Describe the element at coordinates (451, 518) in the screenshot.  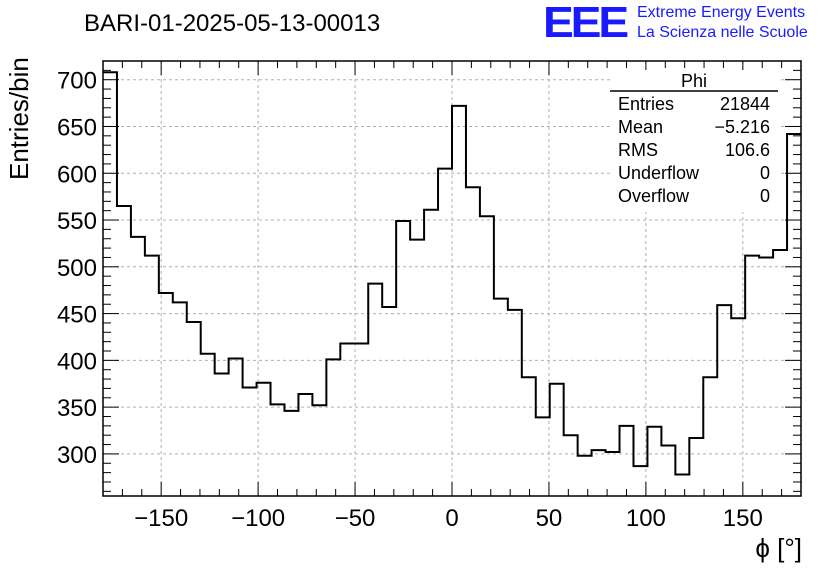
I see `x-tick-label: 0` at that location.